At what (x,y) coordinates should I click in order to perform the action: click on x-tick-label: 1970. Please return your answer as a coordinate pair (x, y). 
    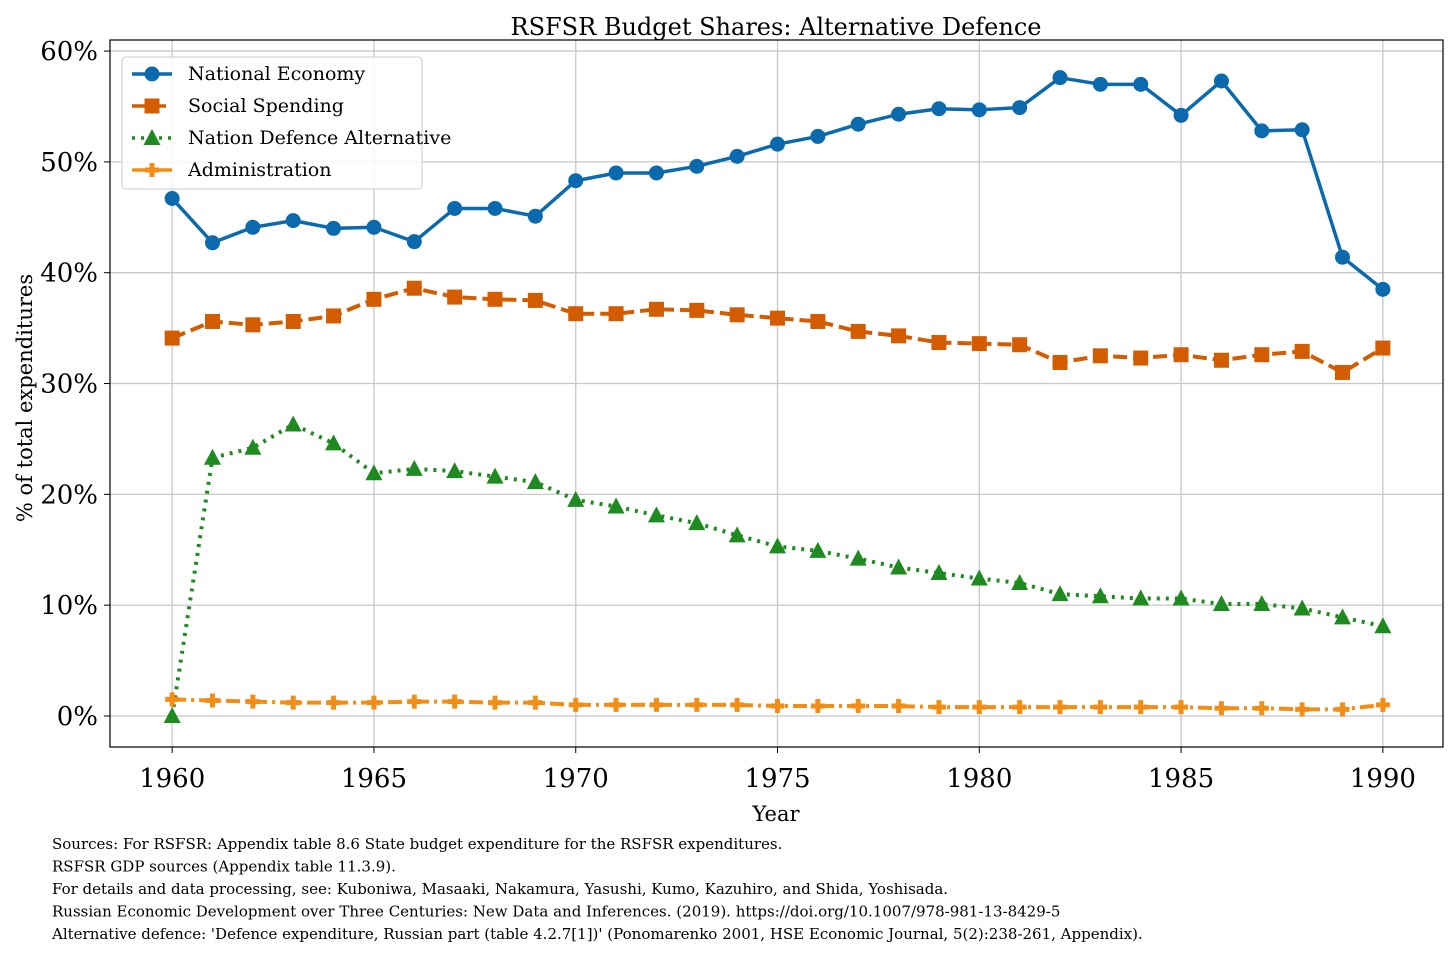
    Looking at the image, I should click on (576, 779).